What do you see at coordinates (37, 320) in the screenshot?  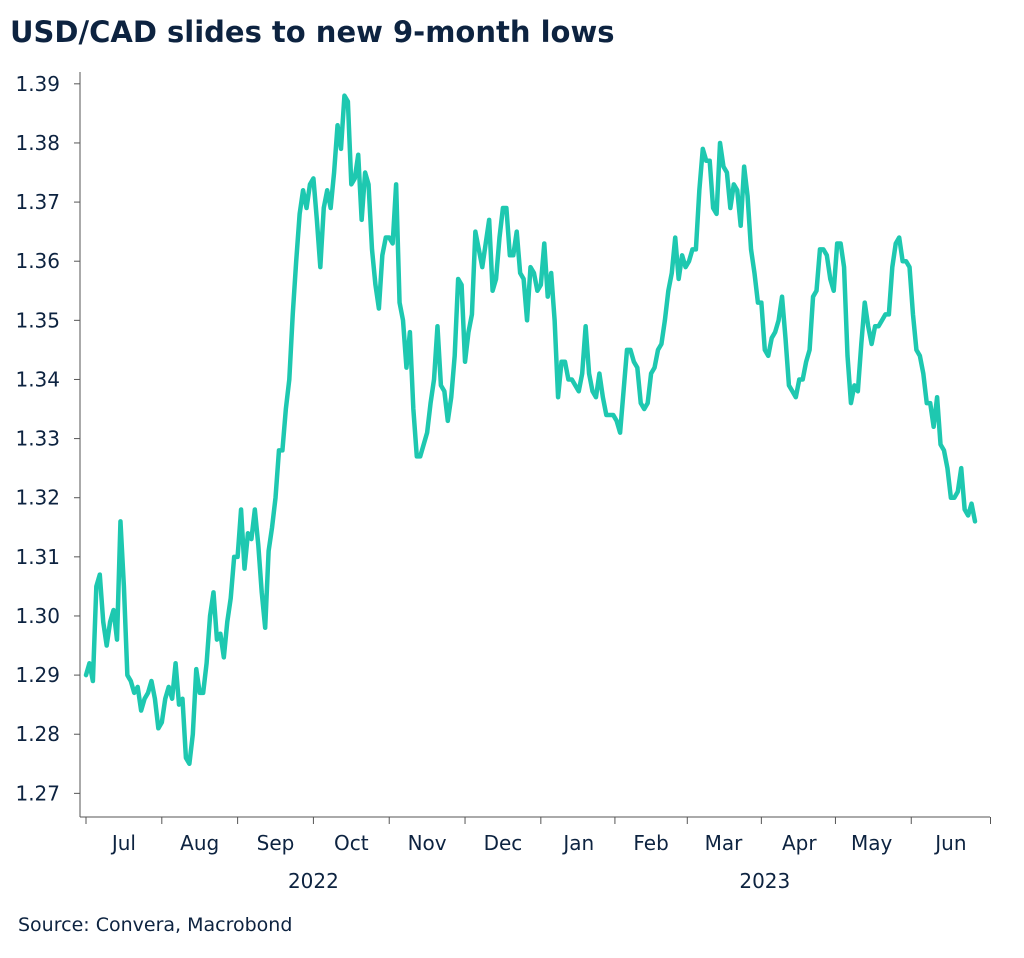 I see `y-tick-label: 1.35` at bounding box center [37, 320].